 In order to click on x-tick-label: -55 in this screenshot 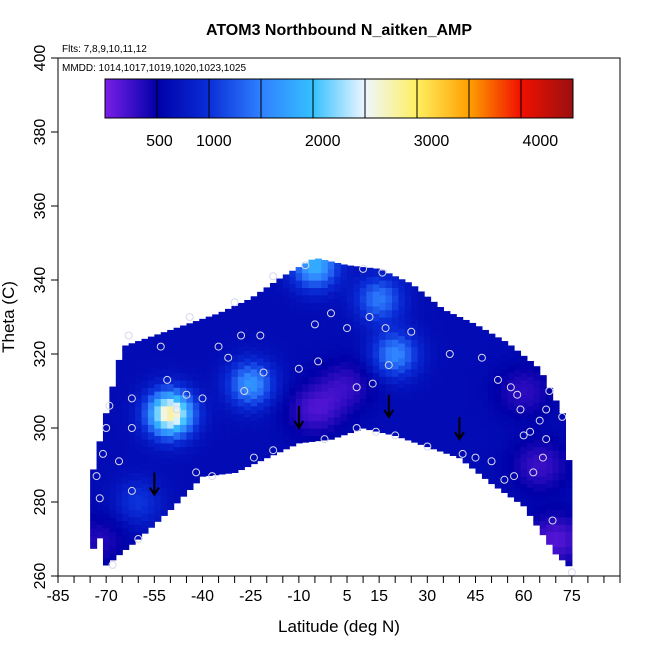, I will do `click(154, 596)`.